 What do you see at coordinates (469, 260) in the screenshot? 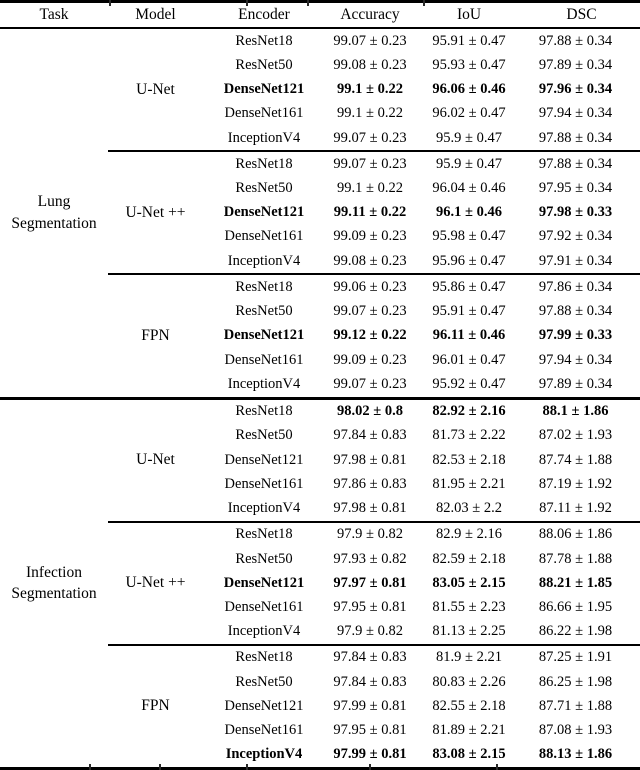
I see `iou-cell: 95.96 ± 0.47` at bounding box center [469, 260].